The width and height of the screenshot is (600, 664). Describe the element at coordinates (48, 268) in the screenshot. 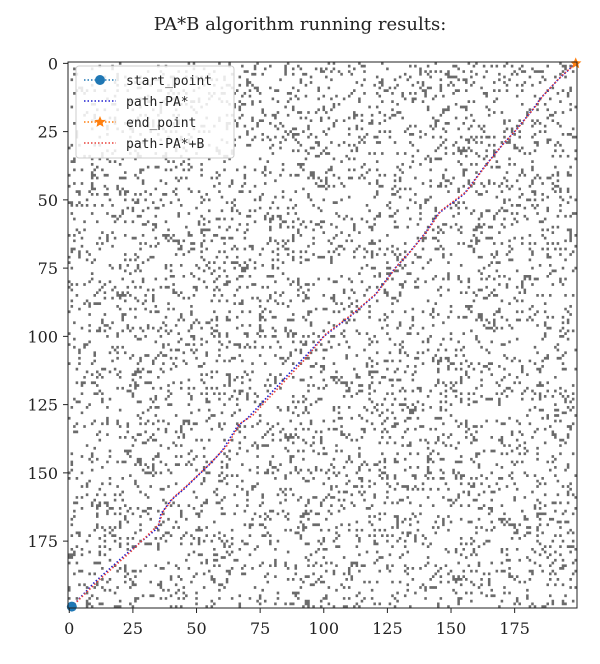

I see `y-tick-label: 75` at that location.